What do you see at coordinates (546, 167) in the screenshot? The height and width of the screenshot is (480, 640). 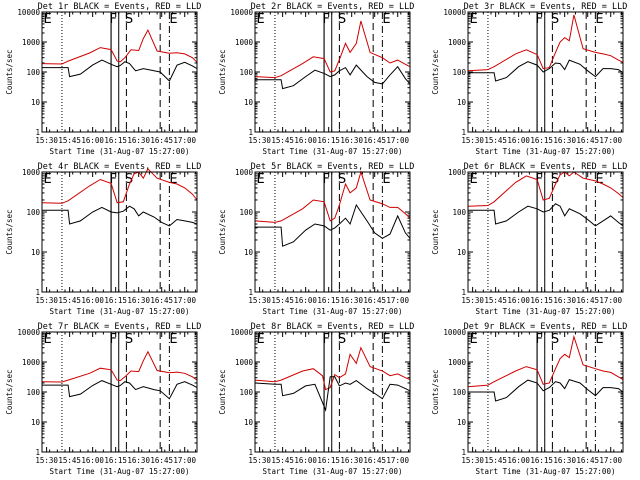 I see `chart-title: Det 6r BLACK = Events, RED = LLD` at bounding box center [546, 167].